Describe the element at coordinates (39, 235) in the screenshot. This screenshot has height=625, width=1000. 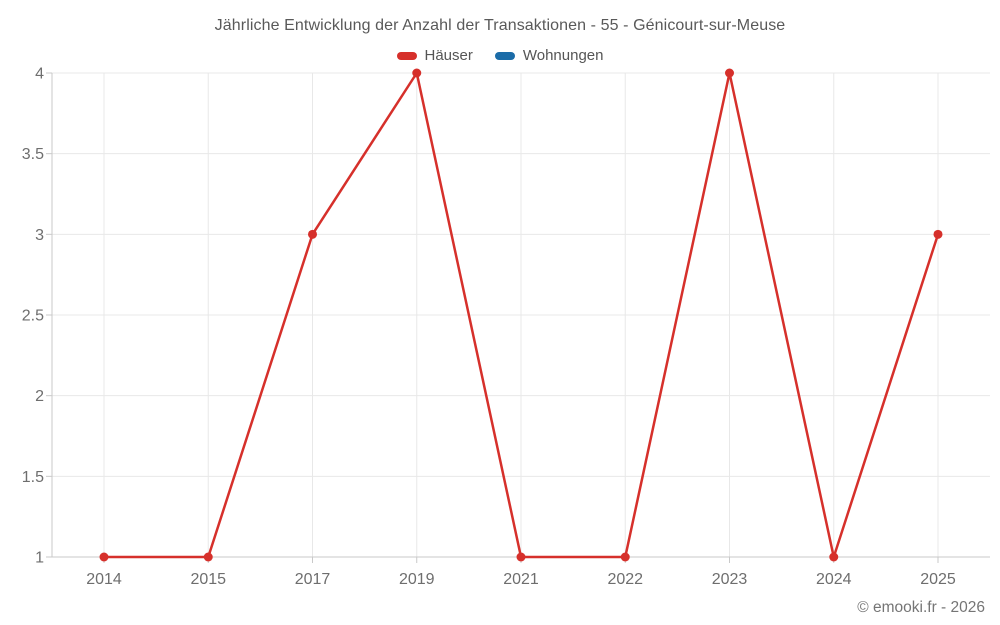
I see `y-axis-tick-label: 3` at that location.